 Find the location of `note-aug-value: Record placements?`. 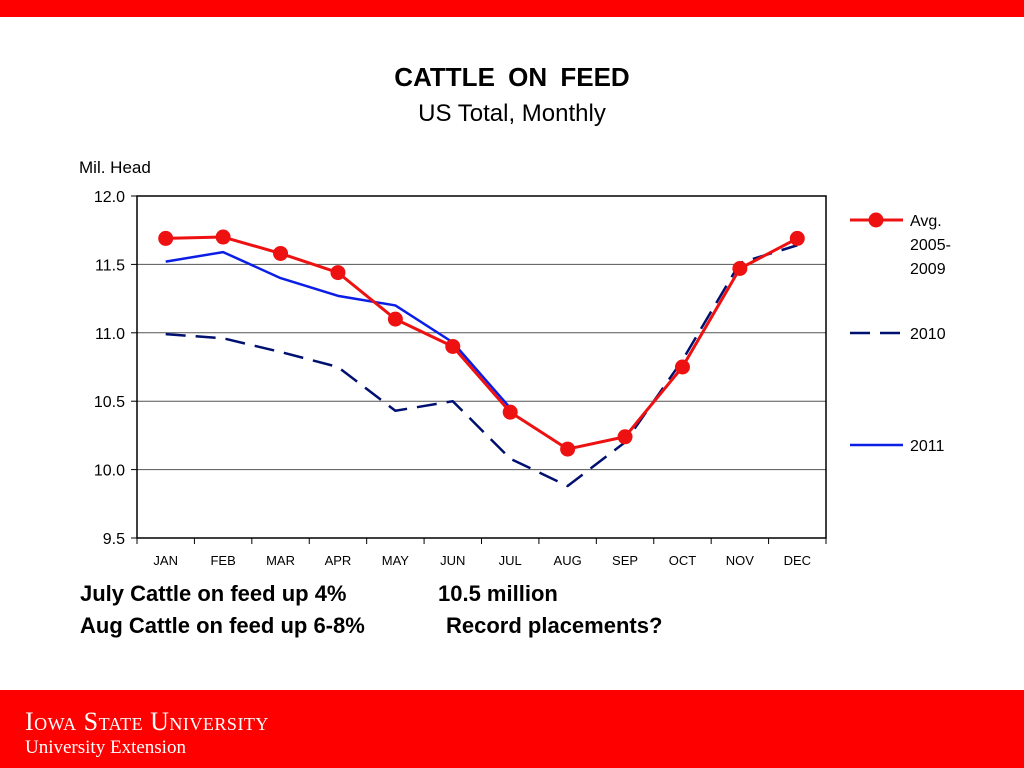

note-aug-value: Record placements? is located at coordinates (554, 625).